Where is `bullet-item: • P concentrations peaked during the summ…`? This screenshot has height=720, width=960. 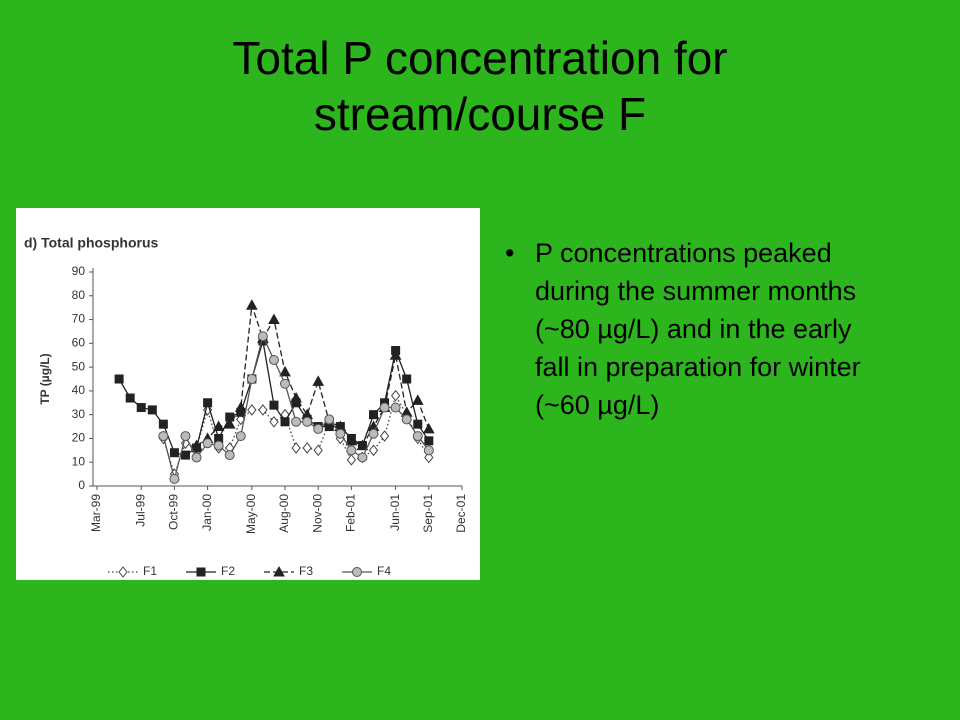 bullet-item: • P concentrations peaked during the summ… is located at coordinates (697, 329).